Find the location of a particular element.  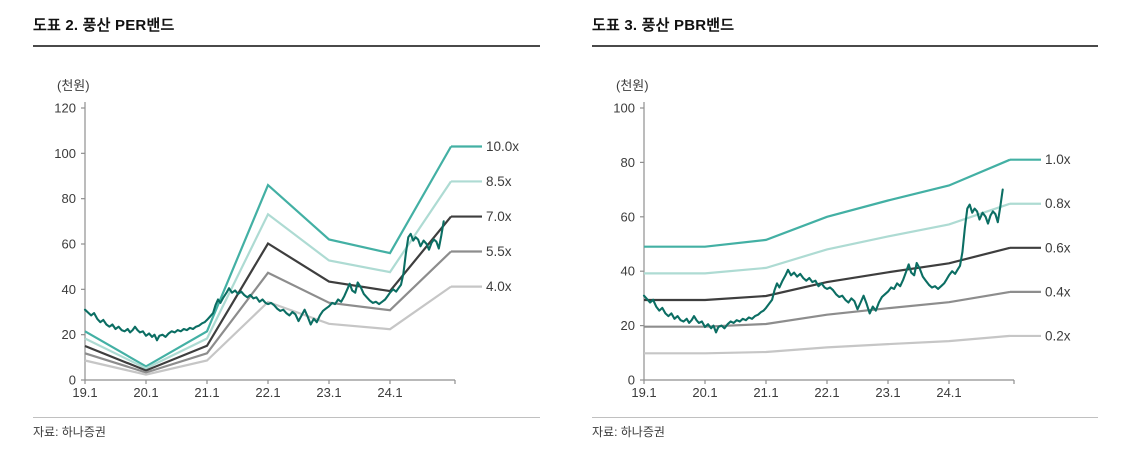

band-line-5.5x is located at coordinates (268, 312).